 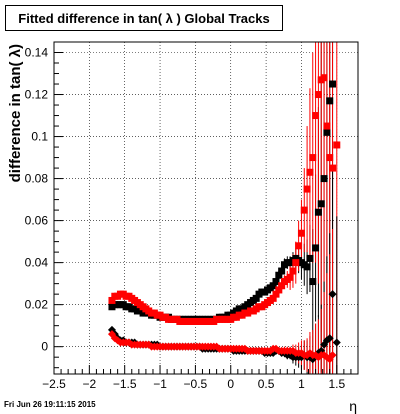 I want to click on x-tick-label: −1.5, so click(x=125, y=384).